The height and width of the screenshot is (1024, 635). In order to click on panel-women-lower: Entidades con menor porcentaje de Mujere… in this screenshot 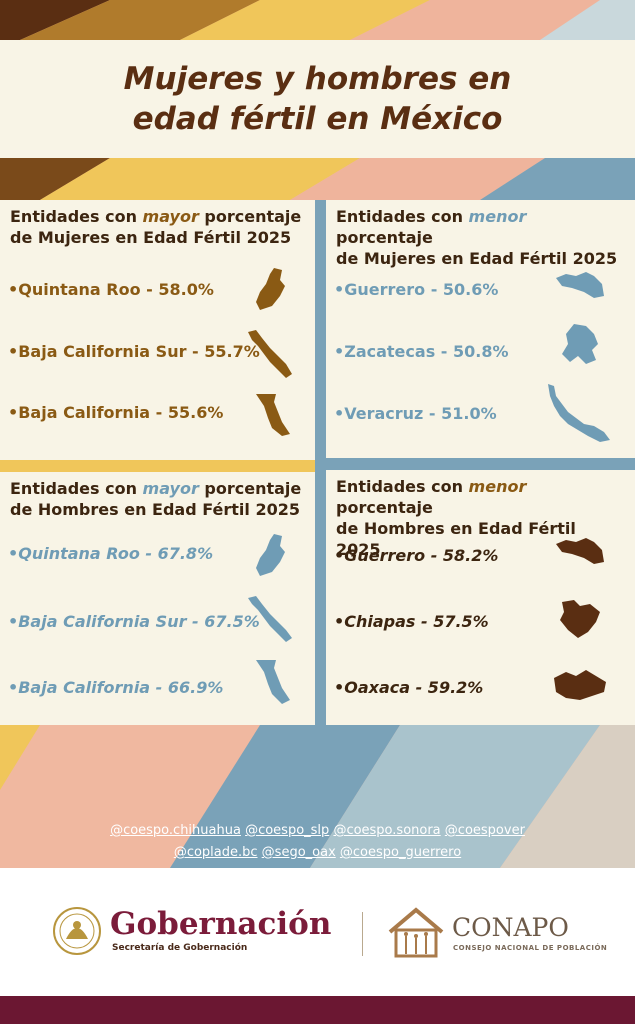, I will do `click(480, 329)`.